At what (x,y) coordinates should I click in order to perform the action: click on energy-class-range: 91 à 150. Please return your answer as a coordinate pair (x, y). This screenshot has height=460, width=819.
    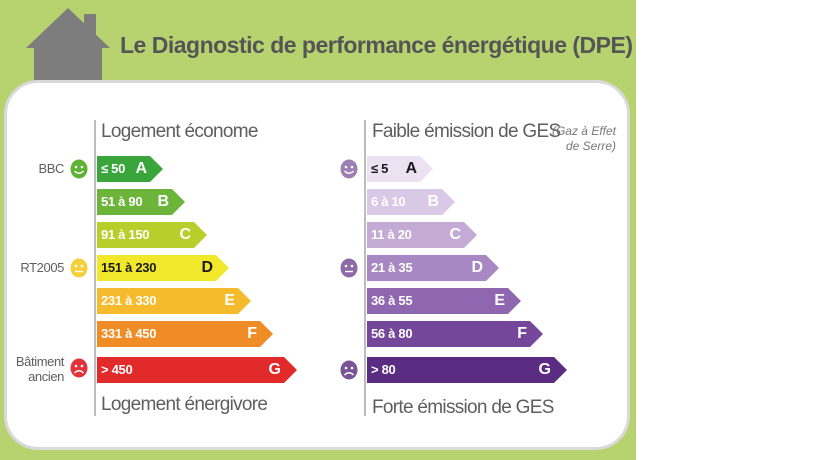
    Looking at the image, I should click on (125, 234).